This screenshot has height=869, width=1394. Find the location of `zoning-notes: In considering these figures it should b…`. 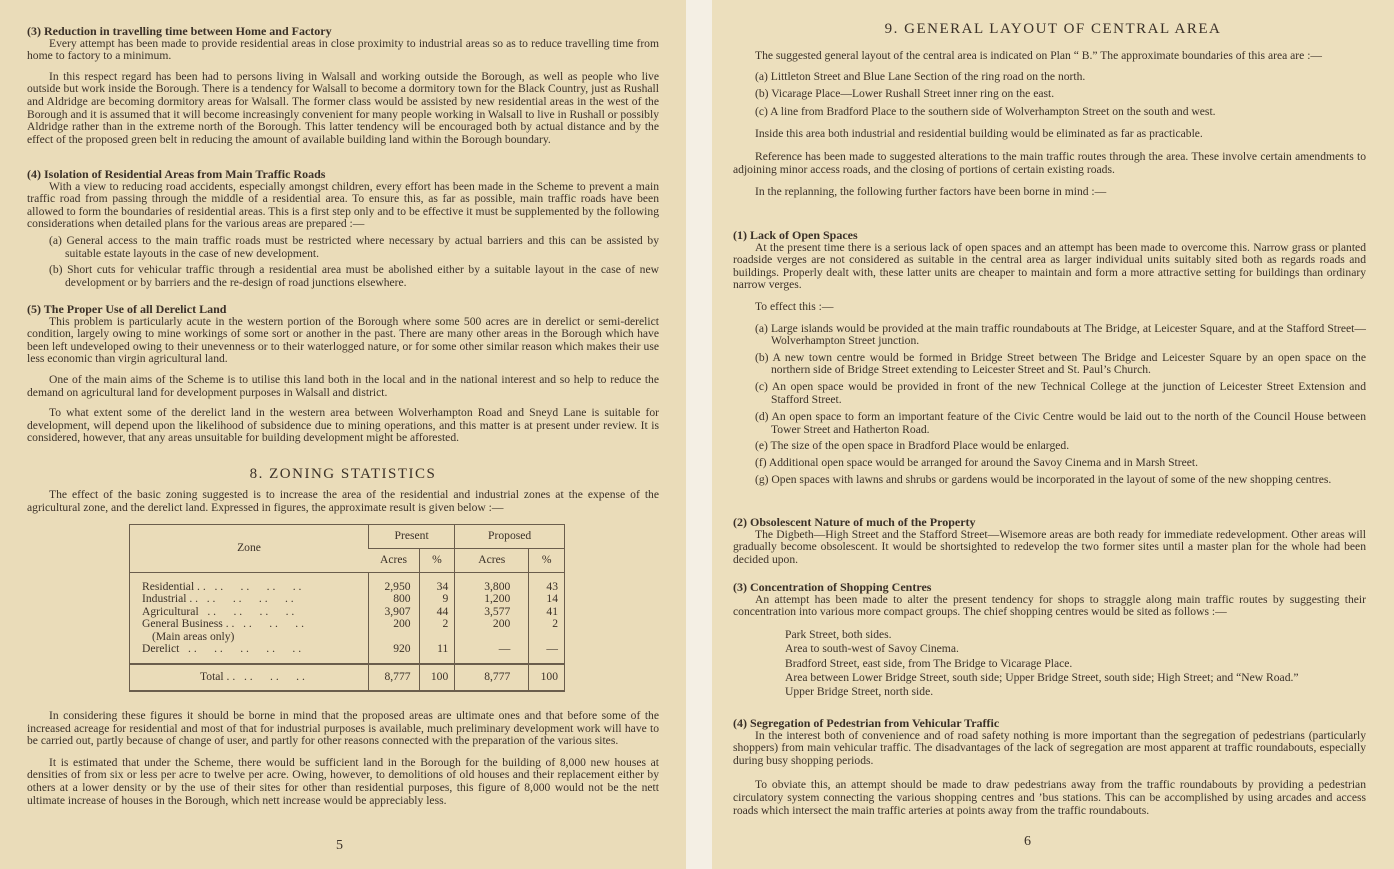

zoning-notes: In considering these figures it should b… is located at coordinates (343, 758).